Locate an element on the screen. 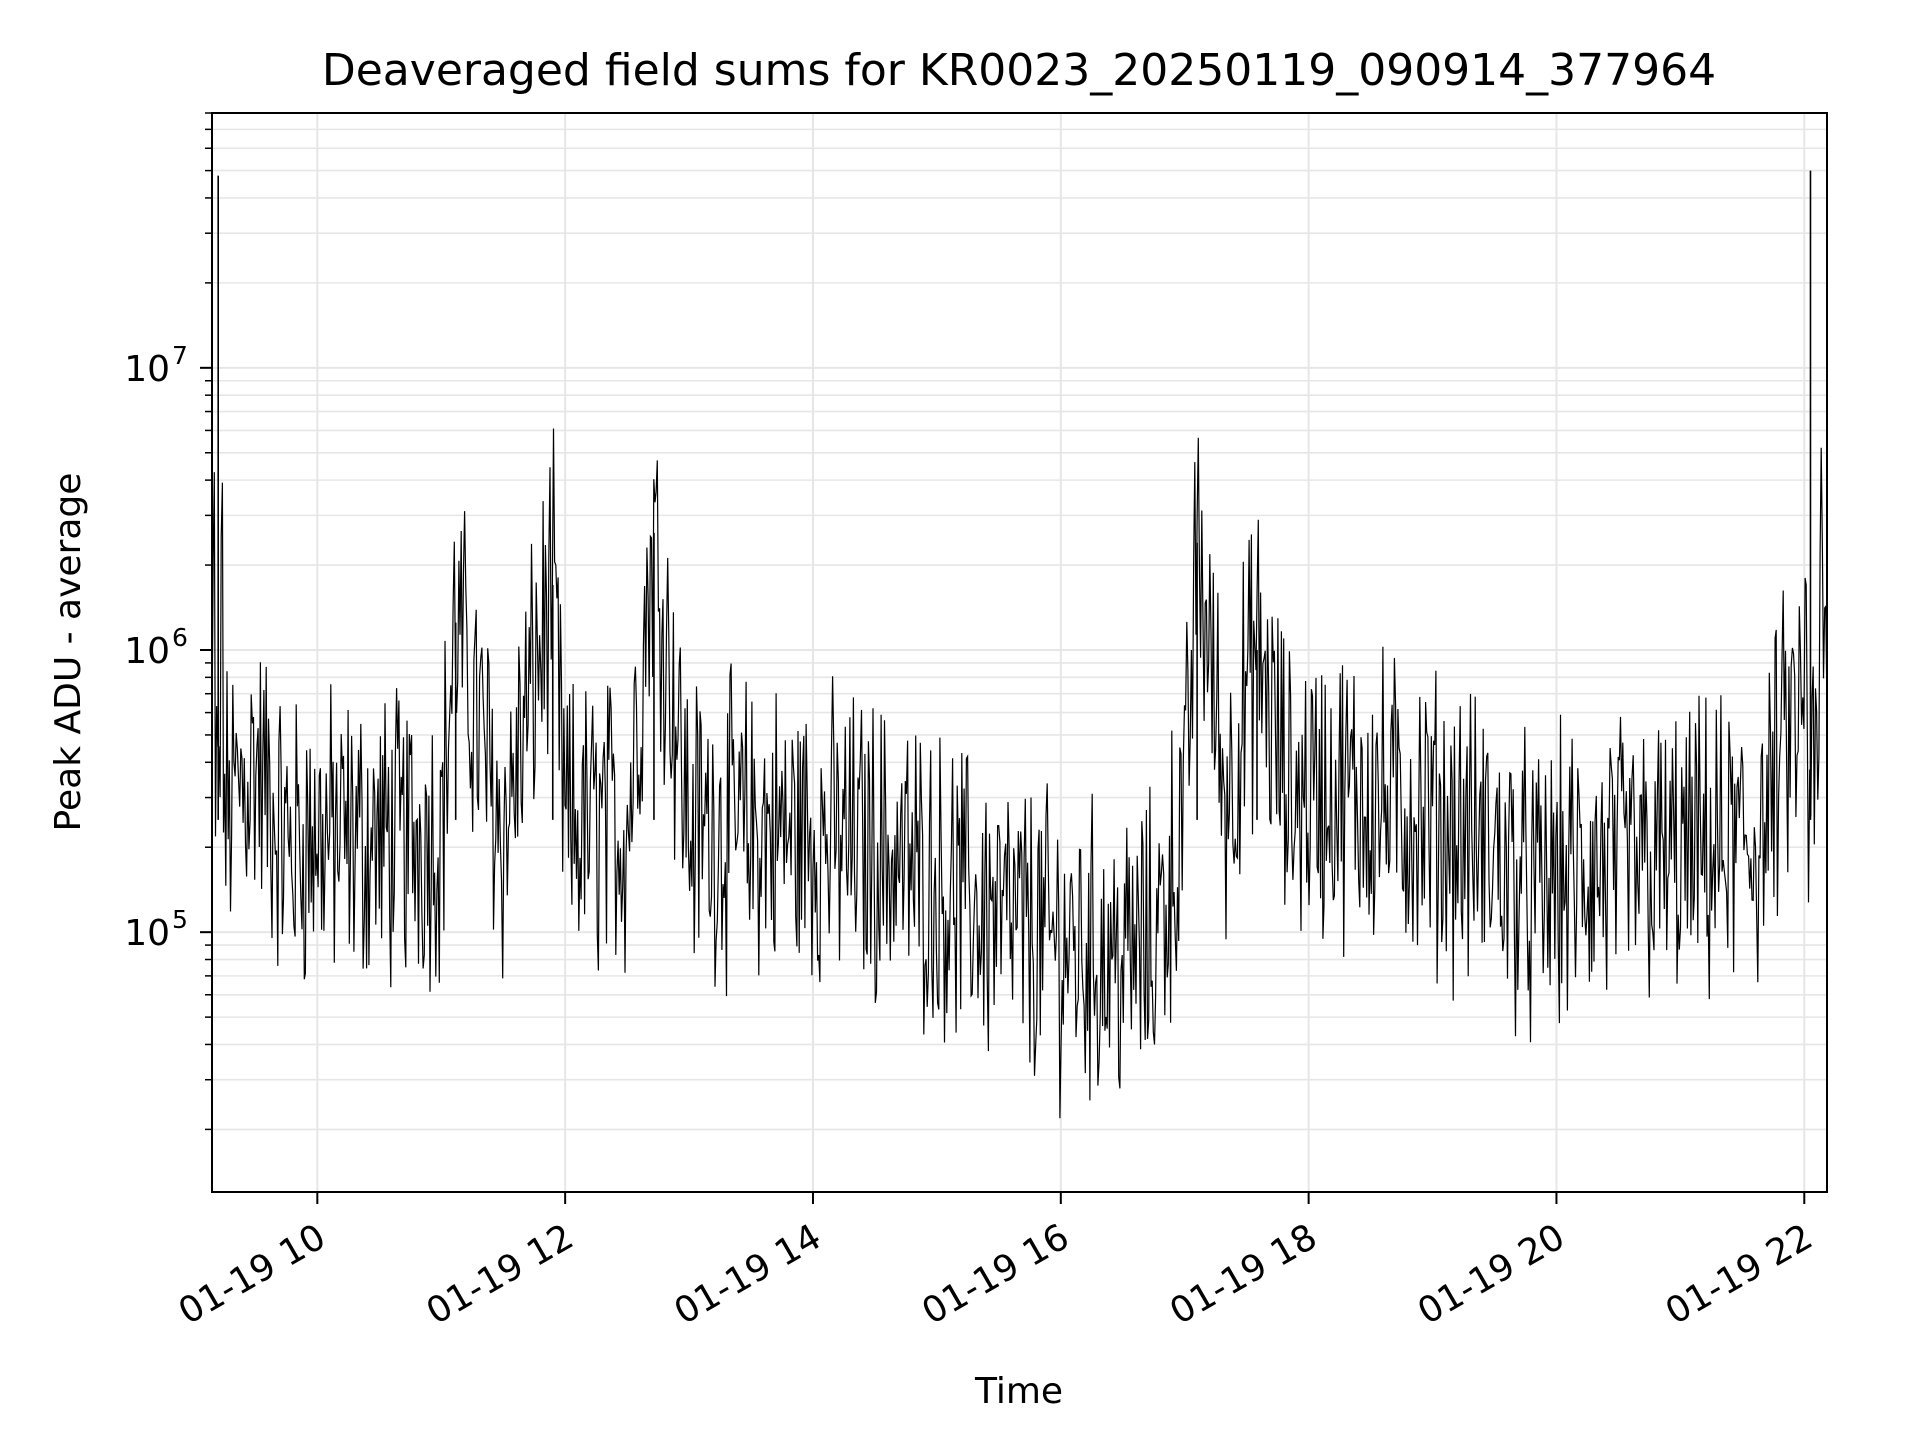 The width and height of the screenshot is (1920, 1440). x-tick-label: 01-19 18 is located at coordinates (1243, 1274).